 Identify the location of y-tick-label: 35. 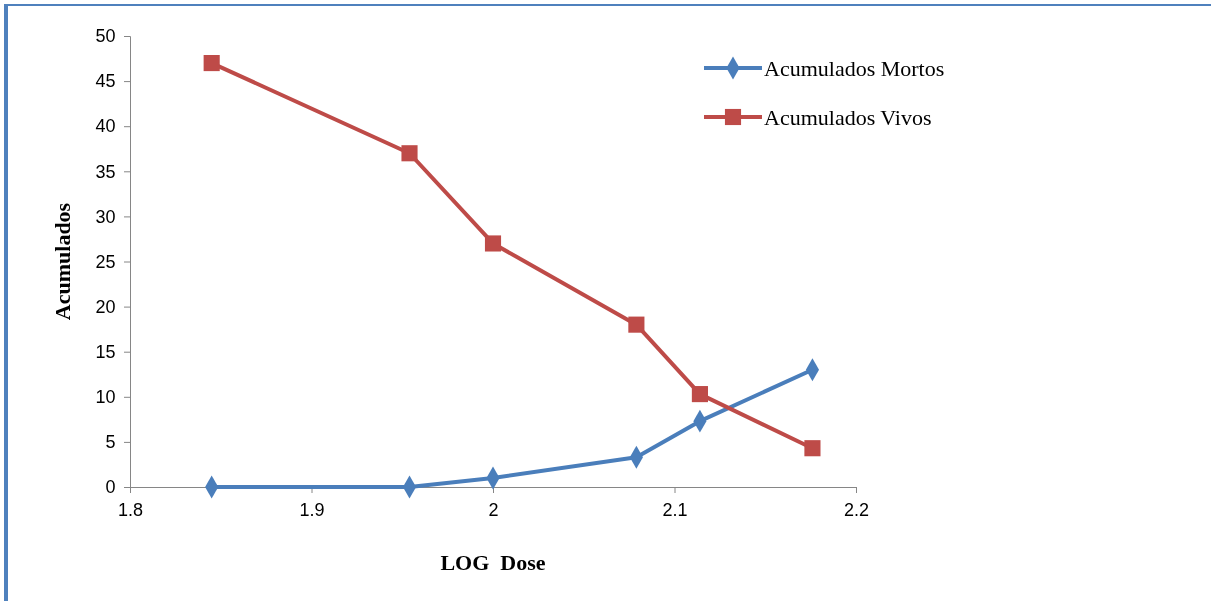
(105, 171).